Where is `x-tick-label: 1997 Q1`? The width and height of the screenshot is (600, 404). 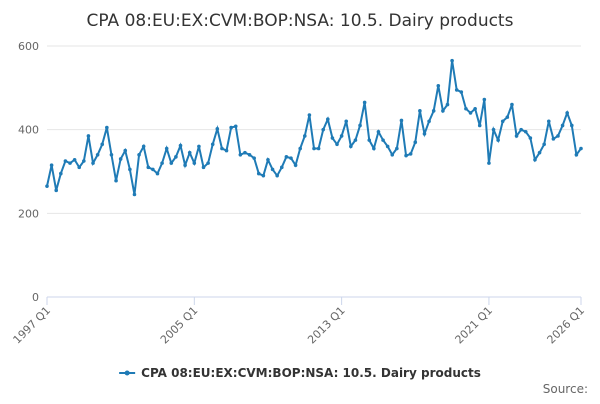 x-tick-label: 1997 Q1 is located at coordinates (32, 325).